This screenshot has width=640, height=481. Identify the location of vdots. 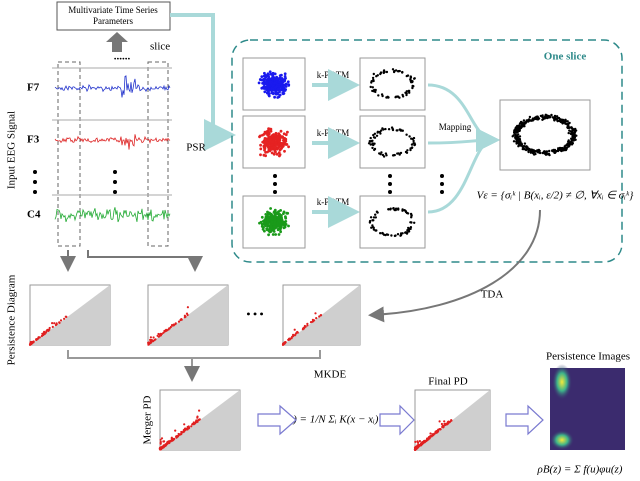
(238, 182).